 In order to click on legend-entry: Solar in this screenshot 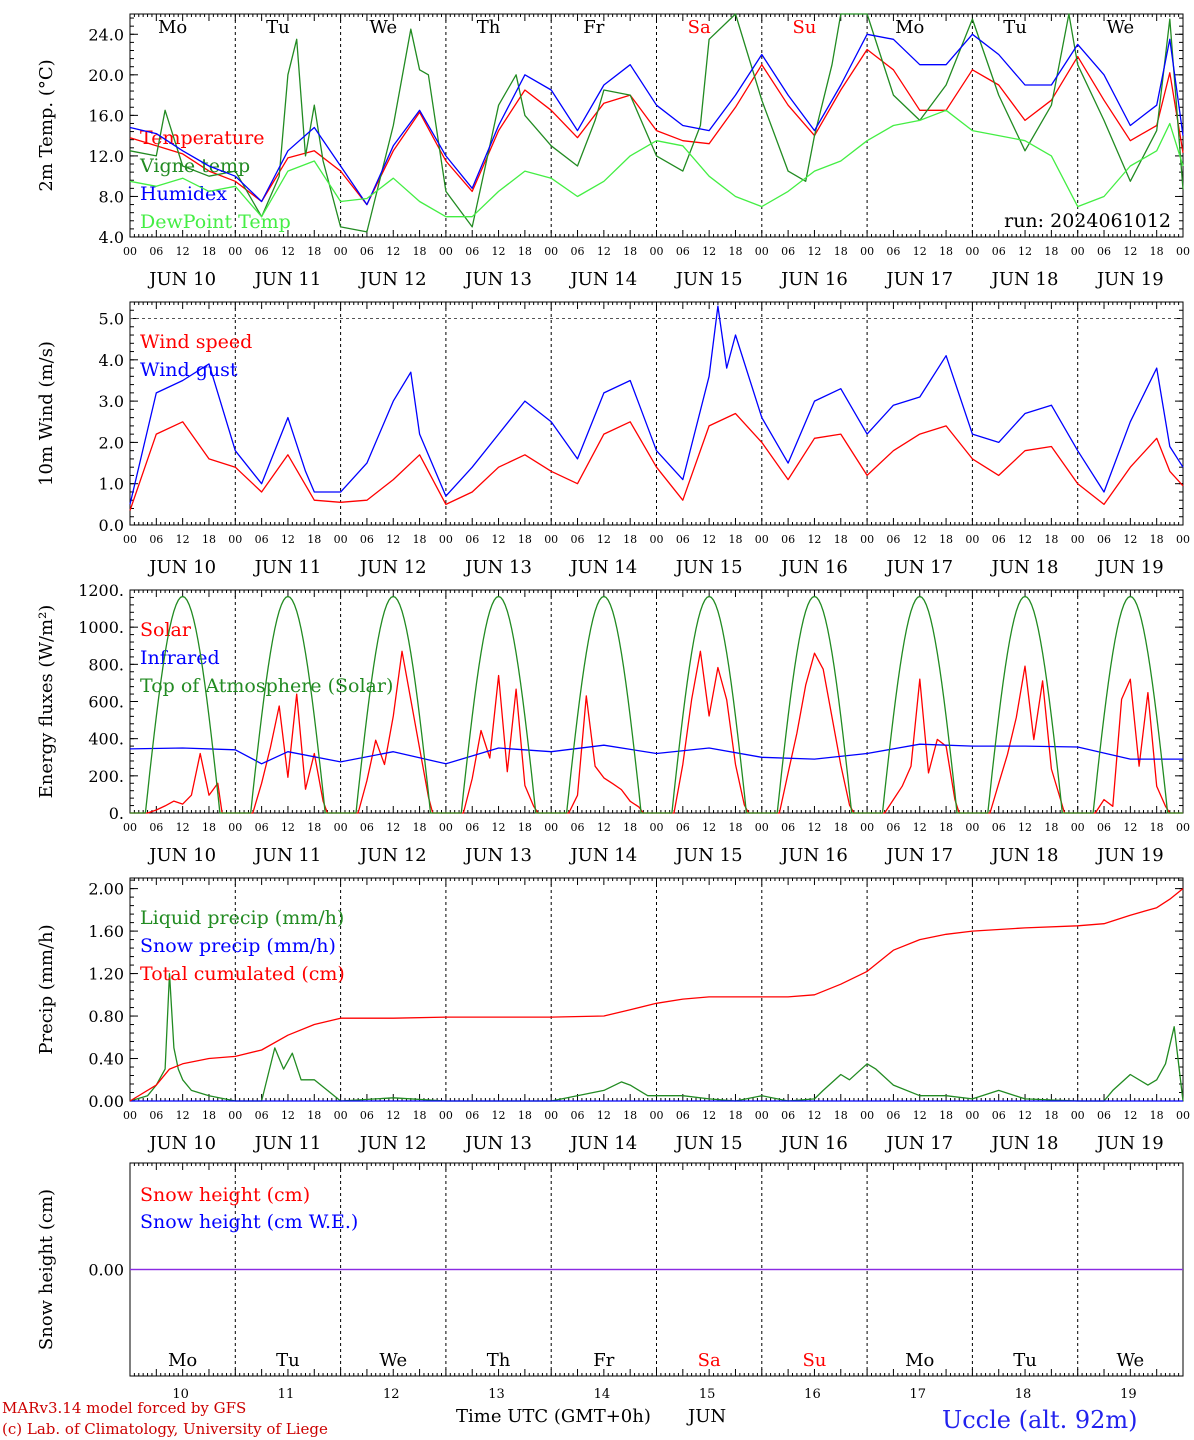, I will do `click(166, 630)`.